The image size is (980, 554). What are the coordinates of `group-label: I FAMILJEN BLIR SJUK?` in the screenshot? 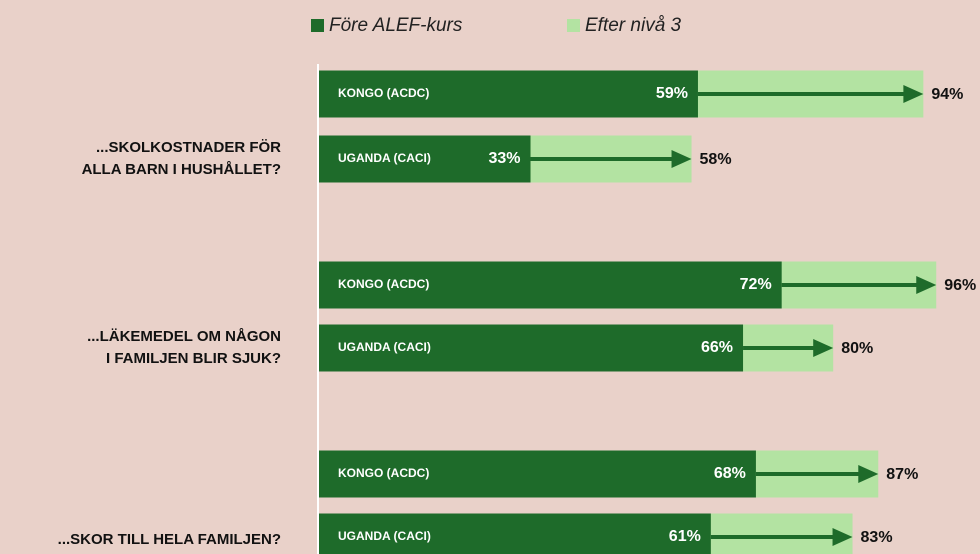 It's located at (193, 358).